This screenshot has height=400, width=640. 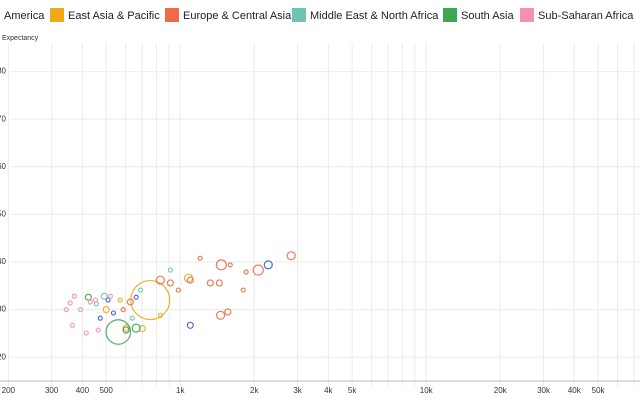 What do you see at coordinates (254, 390) in the screenshot?
I see `x-tick-label: 2k` at bounding box center [254, 390].